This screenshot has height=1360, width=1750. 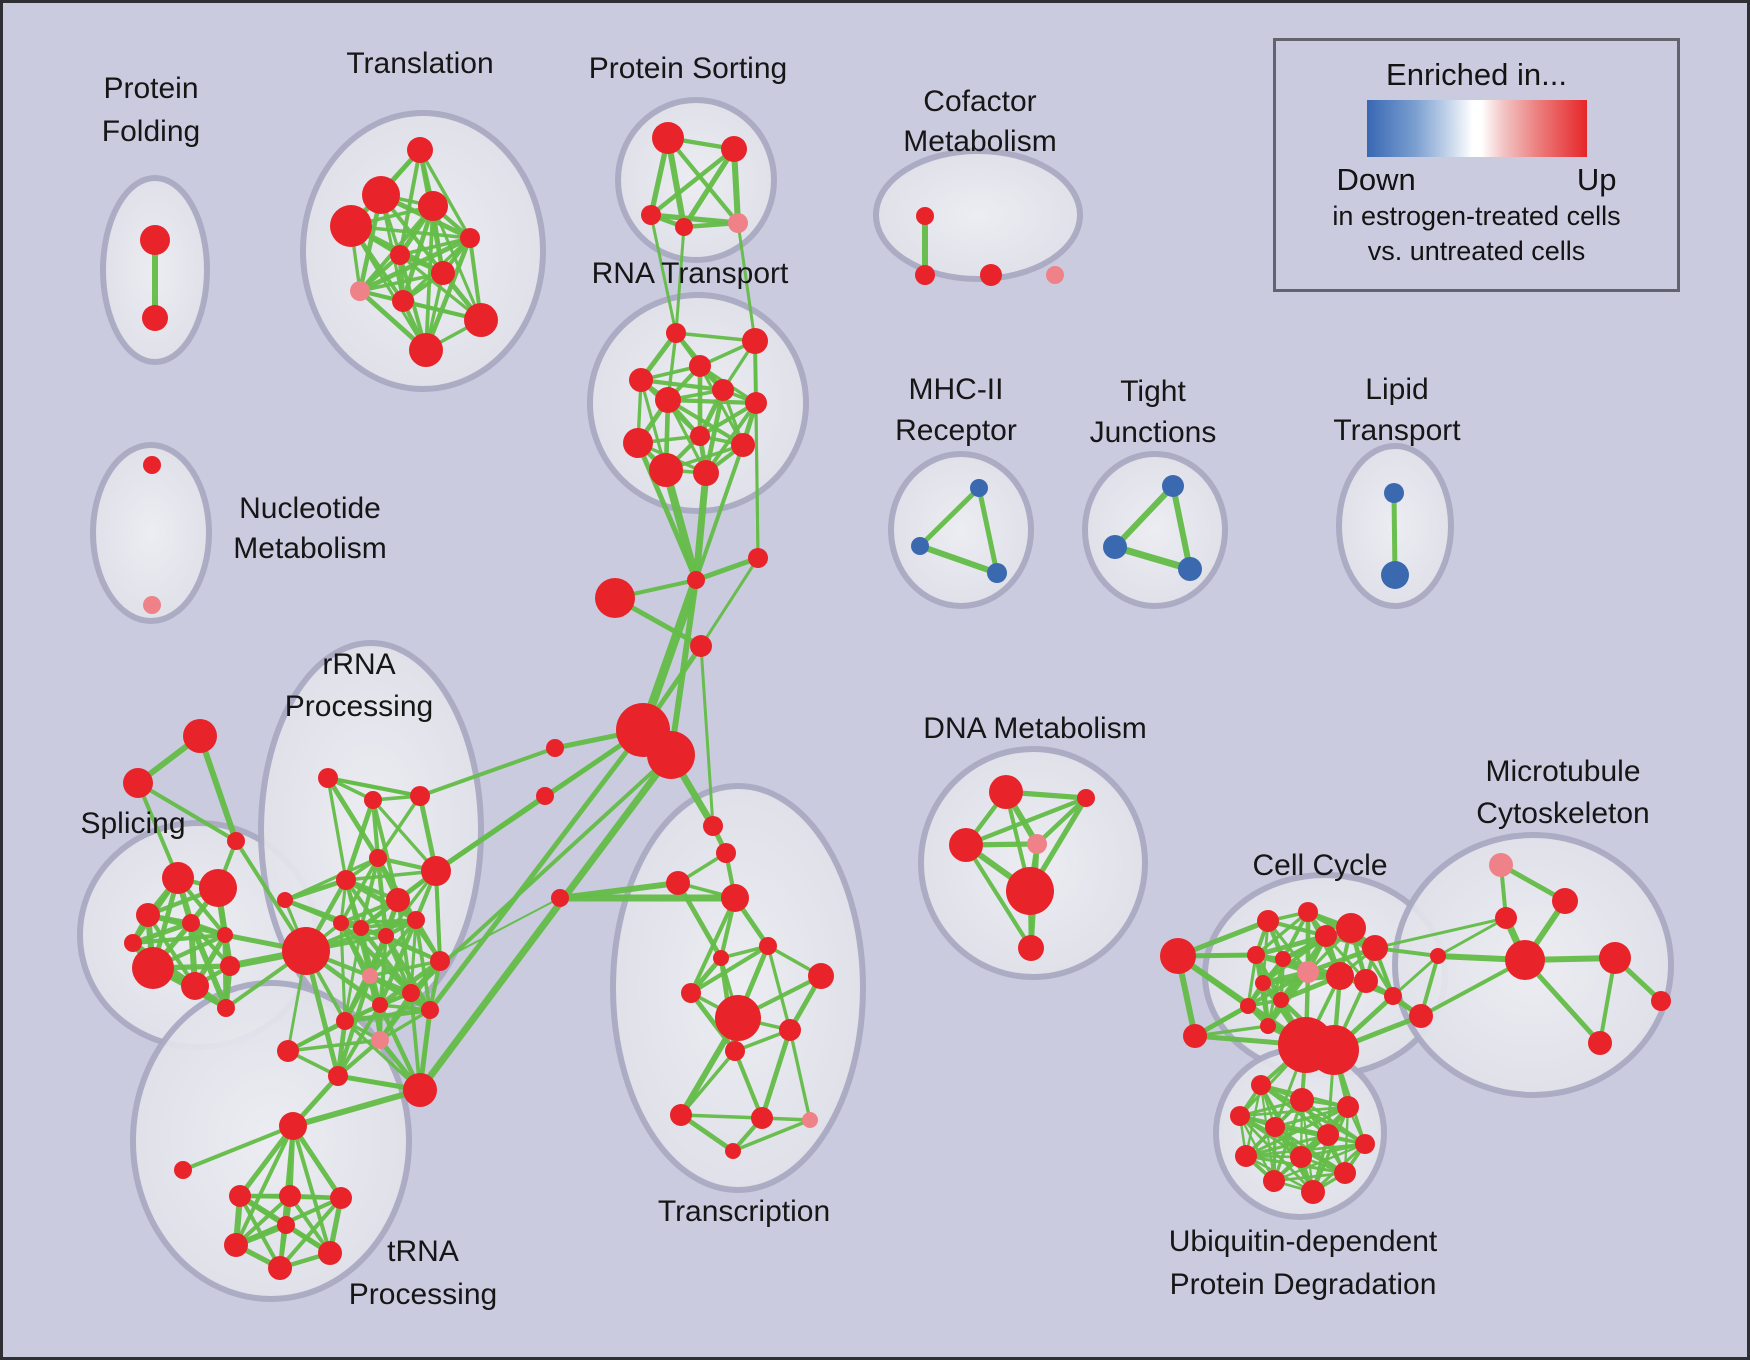 I want to click on cluster-label-tl: Translation, so click(x=419, y=63).